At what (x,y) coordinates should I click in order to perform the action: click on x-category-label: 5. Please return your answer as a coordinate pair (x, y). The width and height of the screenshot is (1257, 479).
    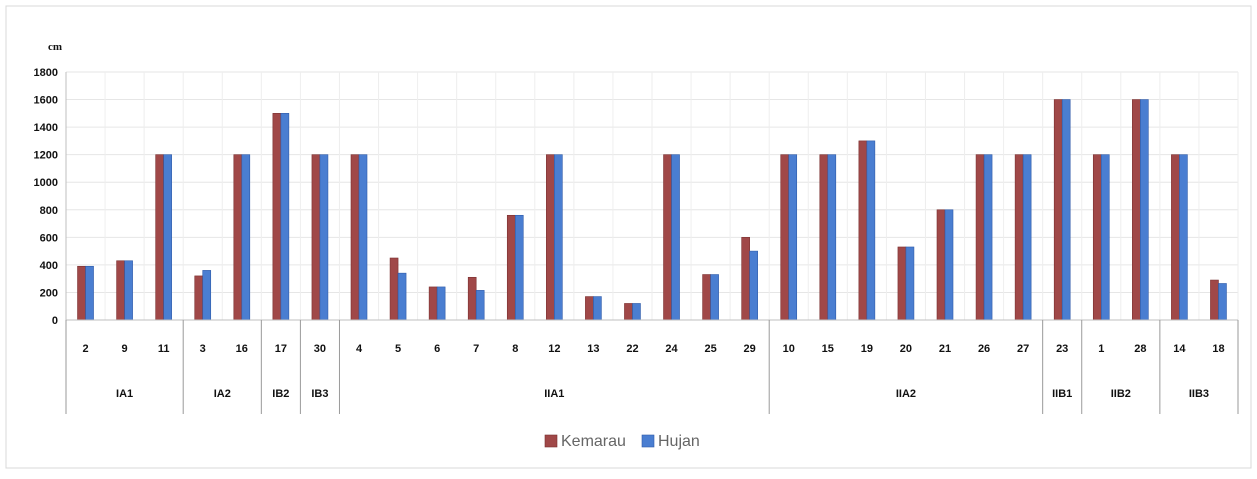
    Looking at the image, I should click on (398, 349).